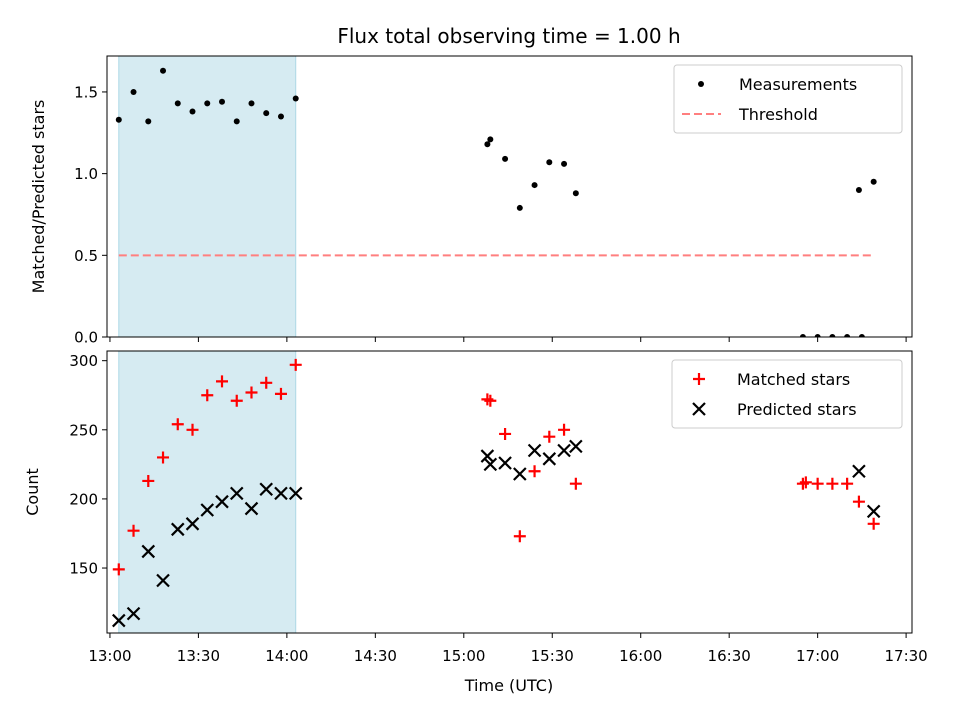 This screenshot has width=960, height=720. I want to click on x-tick-label: 17:00, so click(817, 656).